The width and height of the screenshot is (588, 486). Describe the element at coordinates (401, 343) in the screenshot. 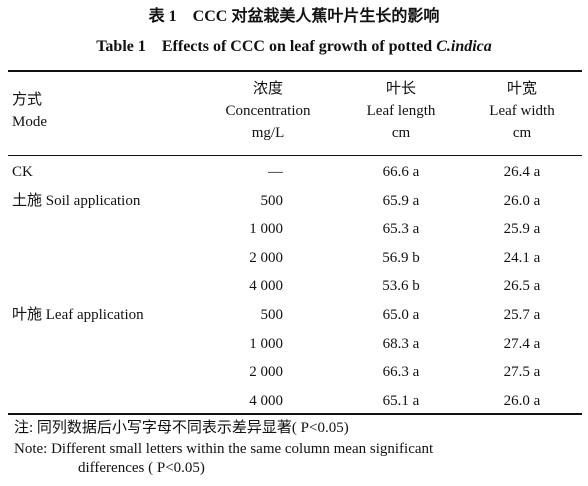

I see `table-cell: 68.3 a` at that location.